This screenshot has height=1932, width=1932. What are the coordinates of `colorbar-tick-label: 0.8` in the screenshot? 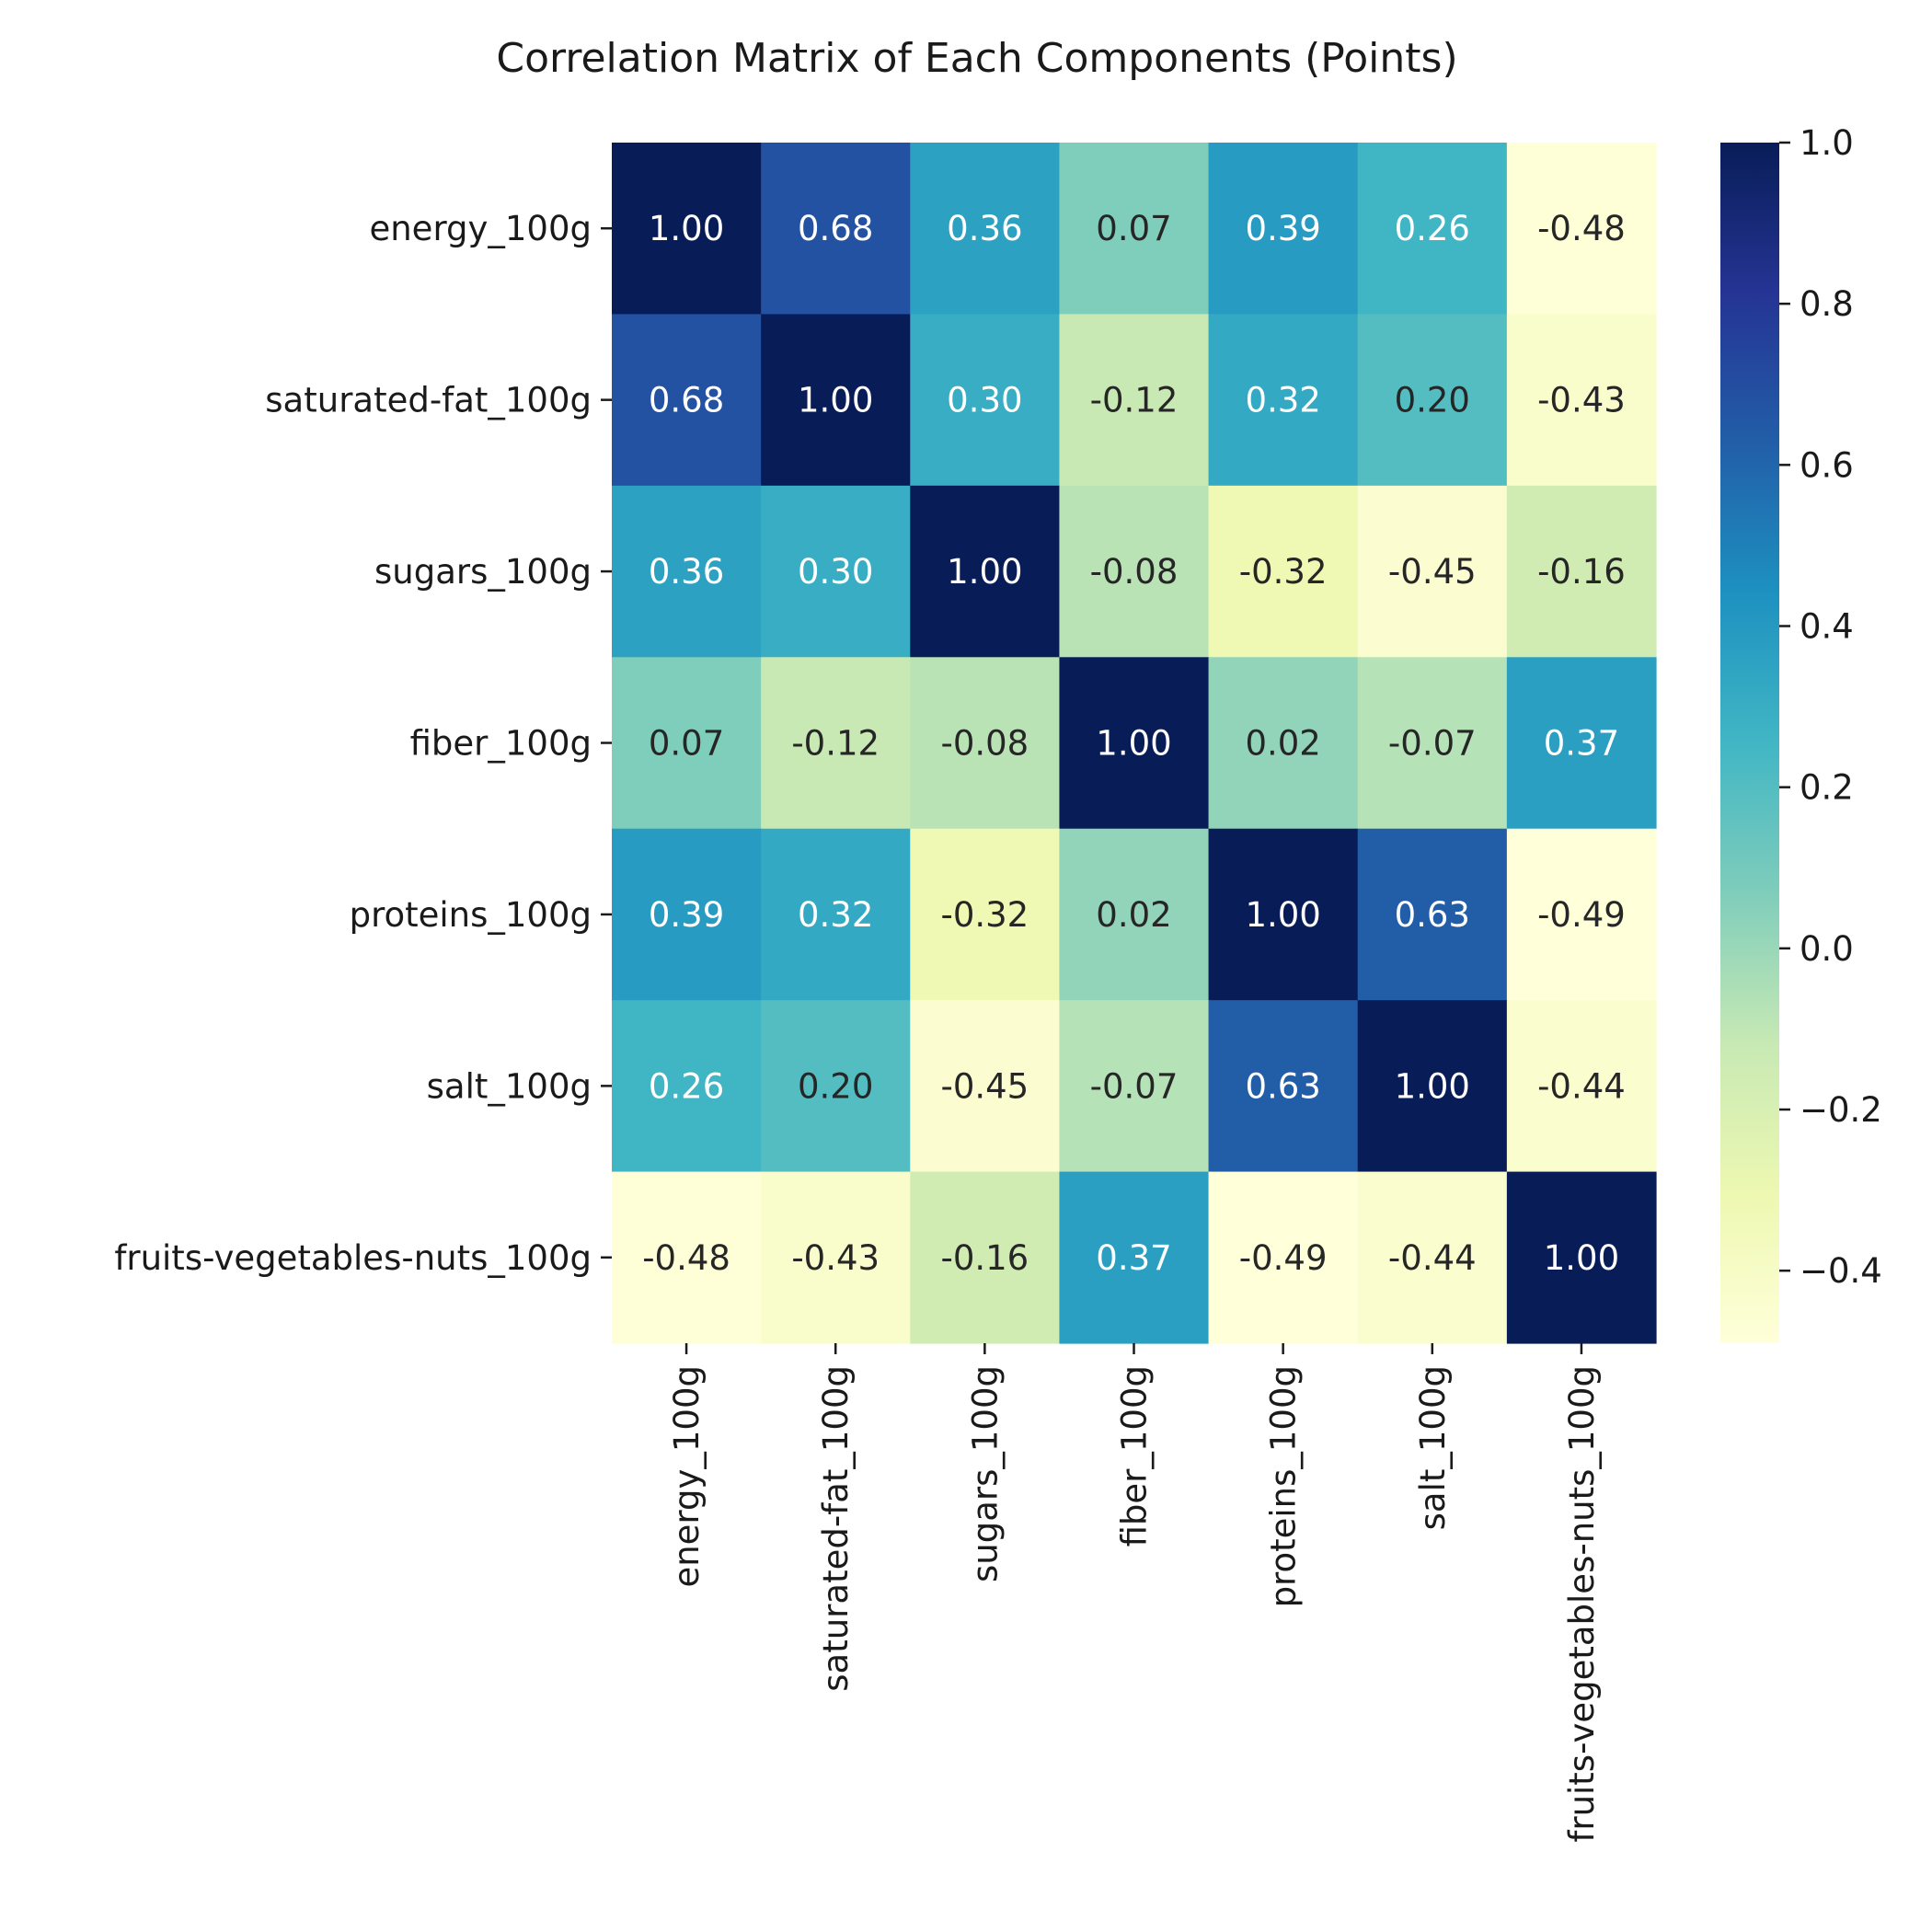 It's located at (1827, 304).